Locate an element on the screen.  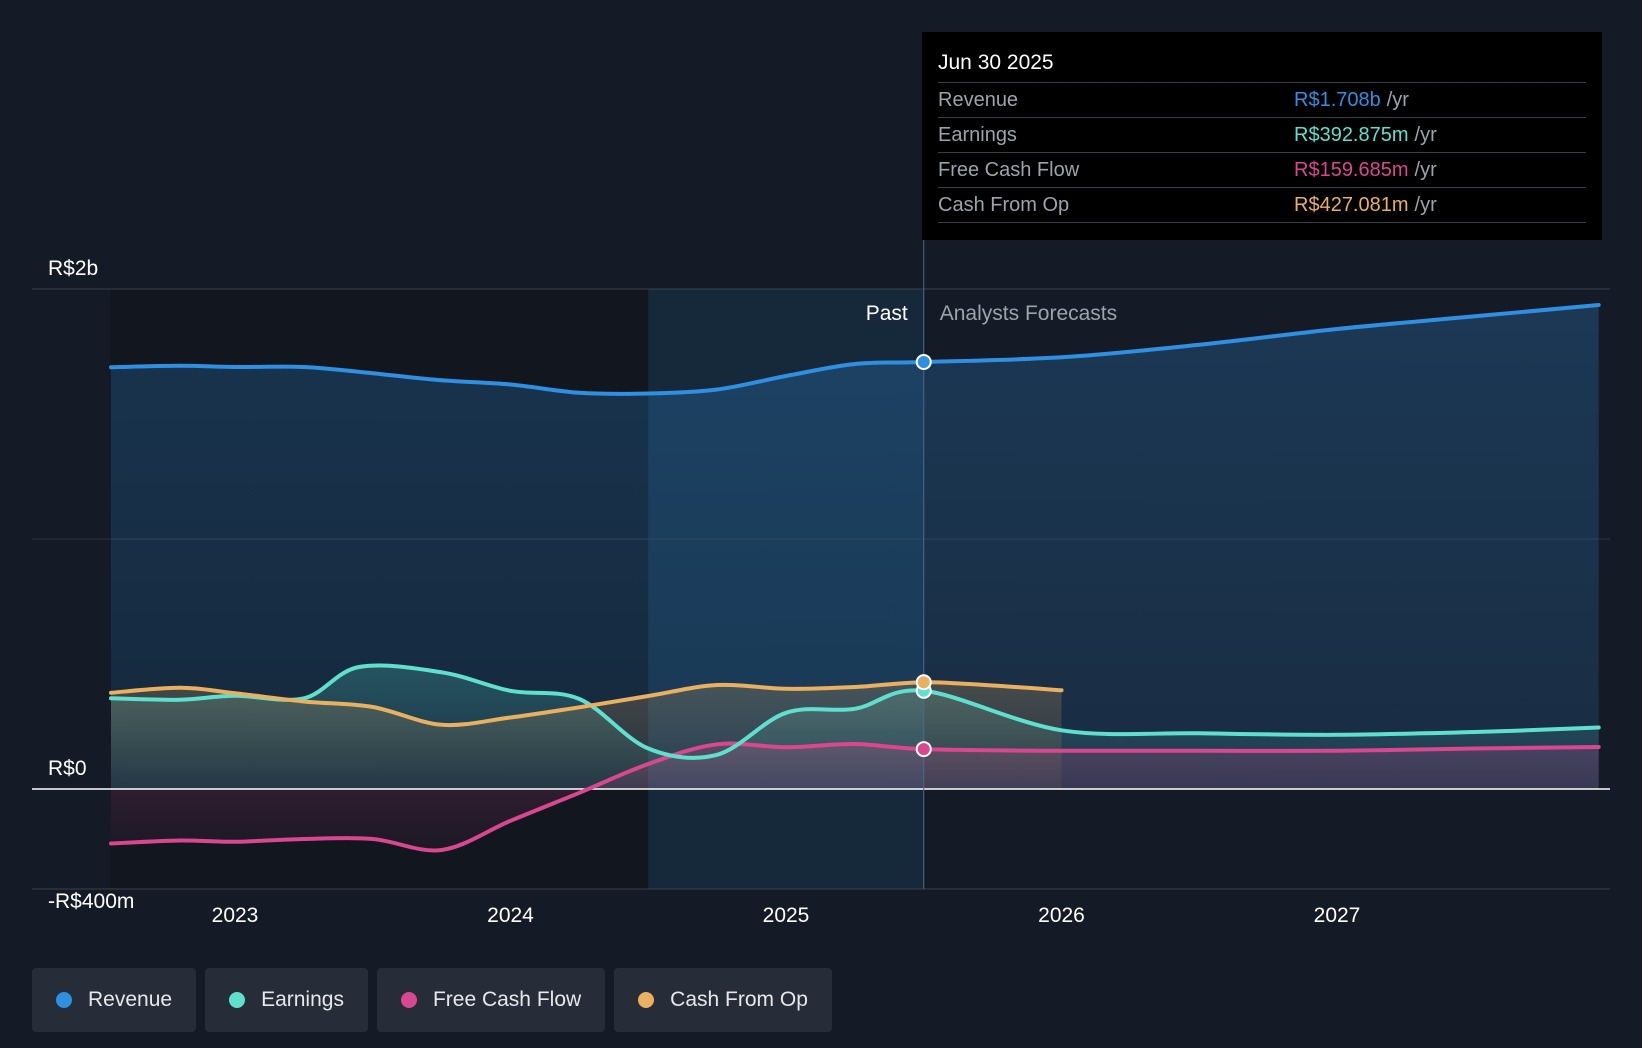
marker-revenue is located at coordinates (923, 362).